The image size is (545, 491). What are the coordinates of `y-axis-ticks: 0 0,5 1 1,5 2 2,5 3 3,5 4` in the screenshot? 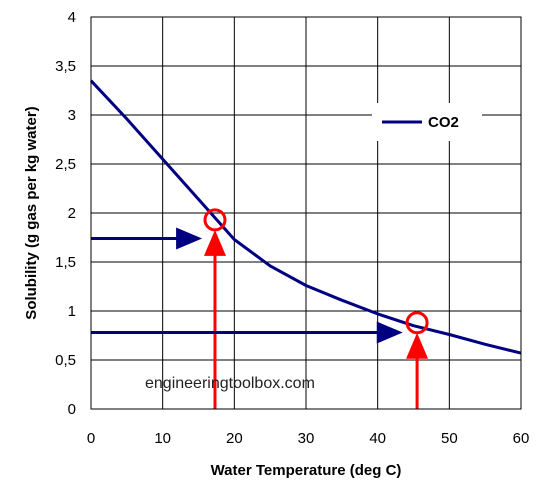 It's located at (65, 213).